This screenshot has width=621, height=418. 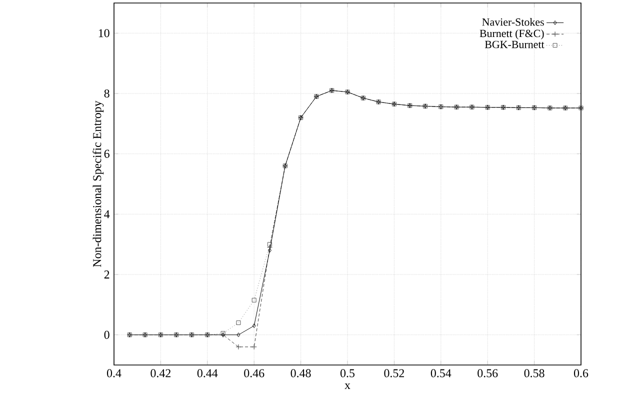 What do you see at coordinates (107, 214) in the screenshot?
I see `y-tick-label: 4` at bounding box center [107, 214].